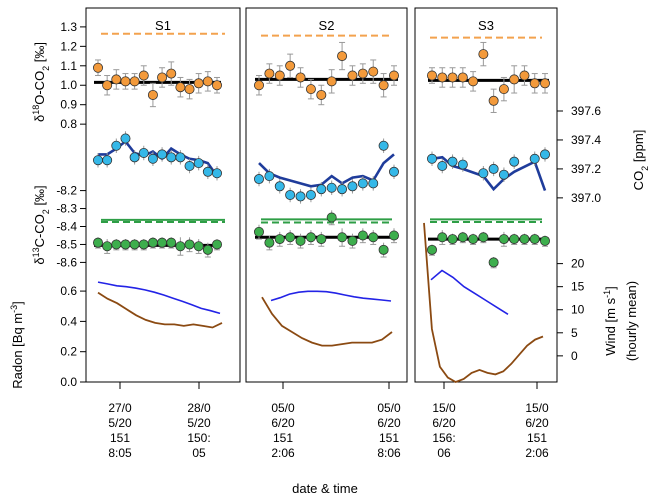  I want to click on d13c-tick-label: -8.6, so click(66, 262).